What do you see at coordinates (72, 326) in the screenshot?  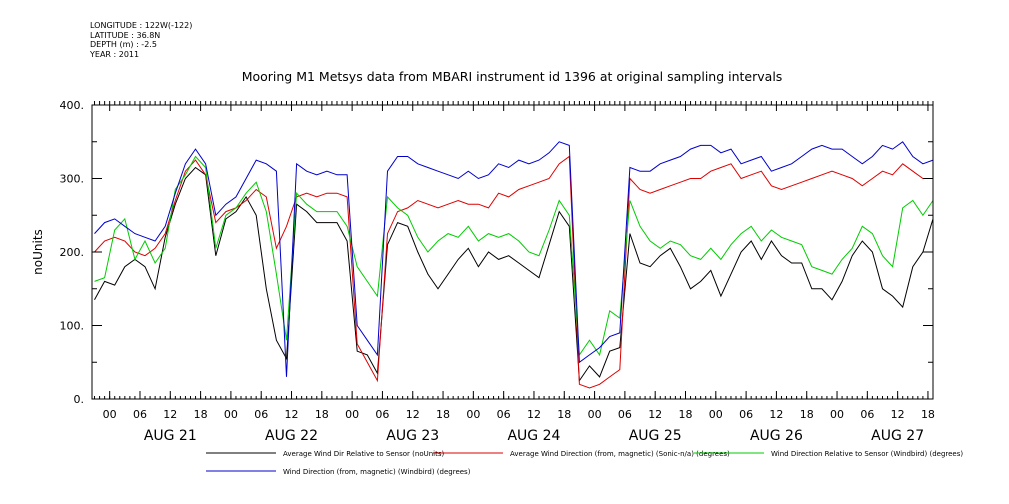 I see `y-tick-label: 100.` at bounding box center [72, 326].